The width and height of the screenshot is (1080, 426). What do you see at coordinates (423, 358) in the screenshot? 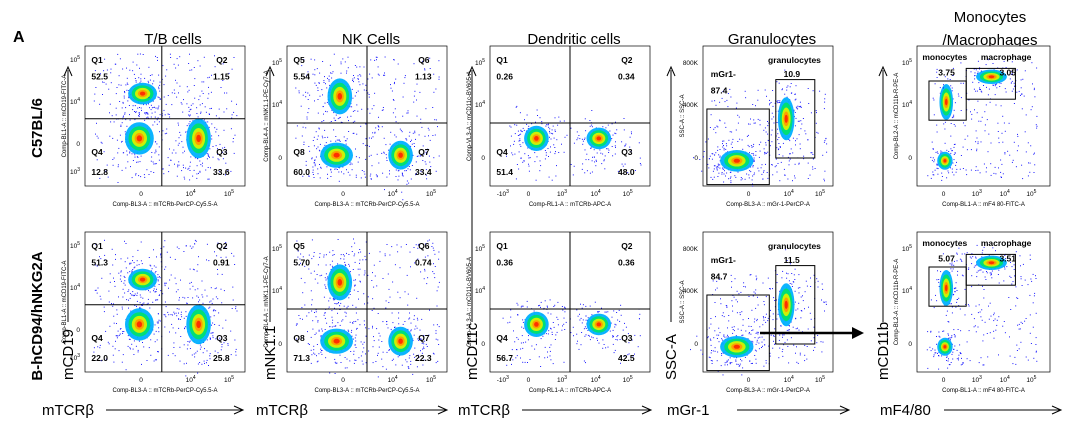
I see `gate-label: 22.3` at bounding box center [423, 358].